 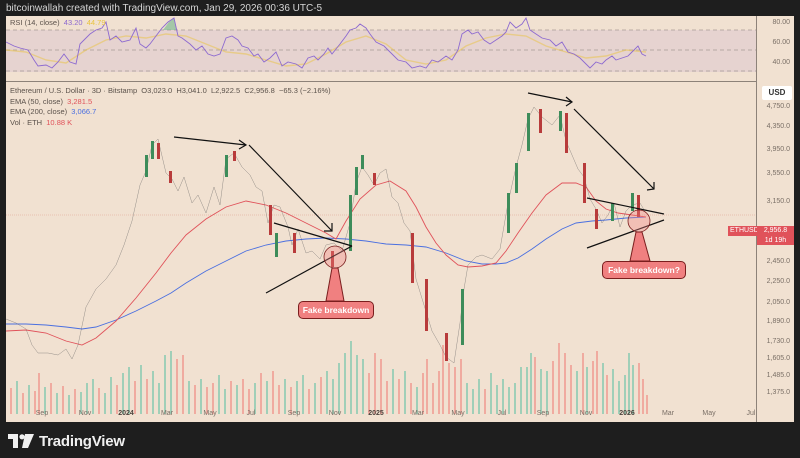 I want to click on time-label: 2024, so click(x=126, y=413).